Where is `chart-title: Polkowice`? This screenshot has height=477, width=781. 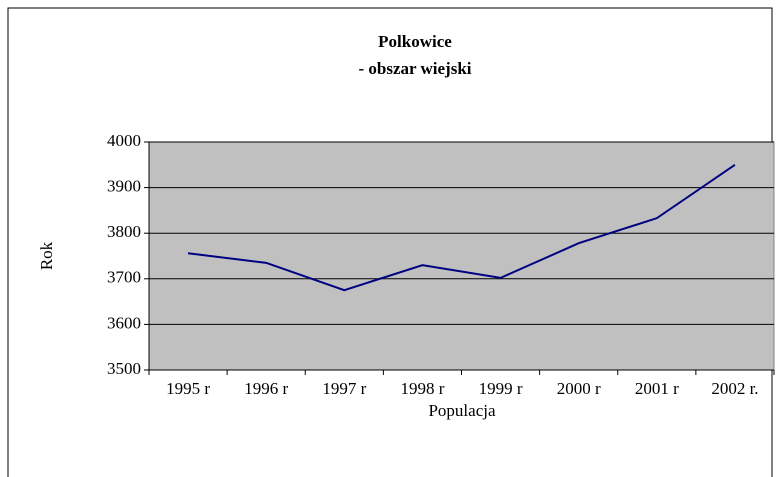
chart-title: Polkowice is located at coordinates (415, 41).